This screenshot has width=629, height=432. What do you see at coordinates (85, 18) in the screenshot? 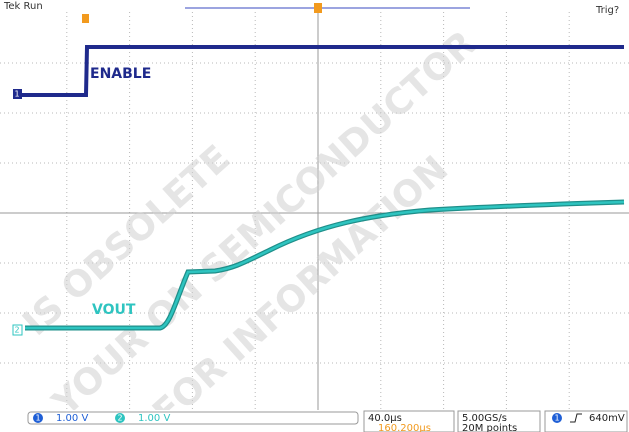
I see `trigger-marker` at bounding box center [85, 18].